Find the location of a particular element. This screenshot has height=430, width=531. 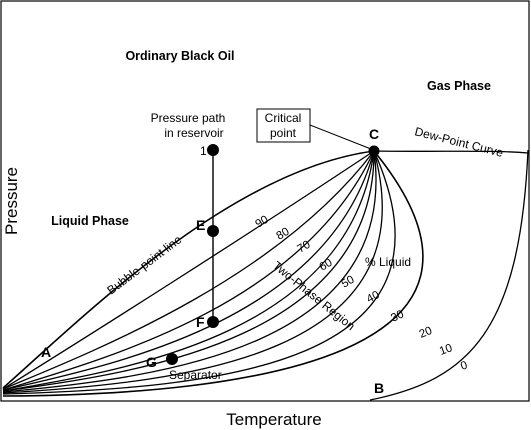

point-g-marker is located at coordinates (172, 359).